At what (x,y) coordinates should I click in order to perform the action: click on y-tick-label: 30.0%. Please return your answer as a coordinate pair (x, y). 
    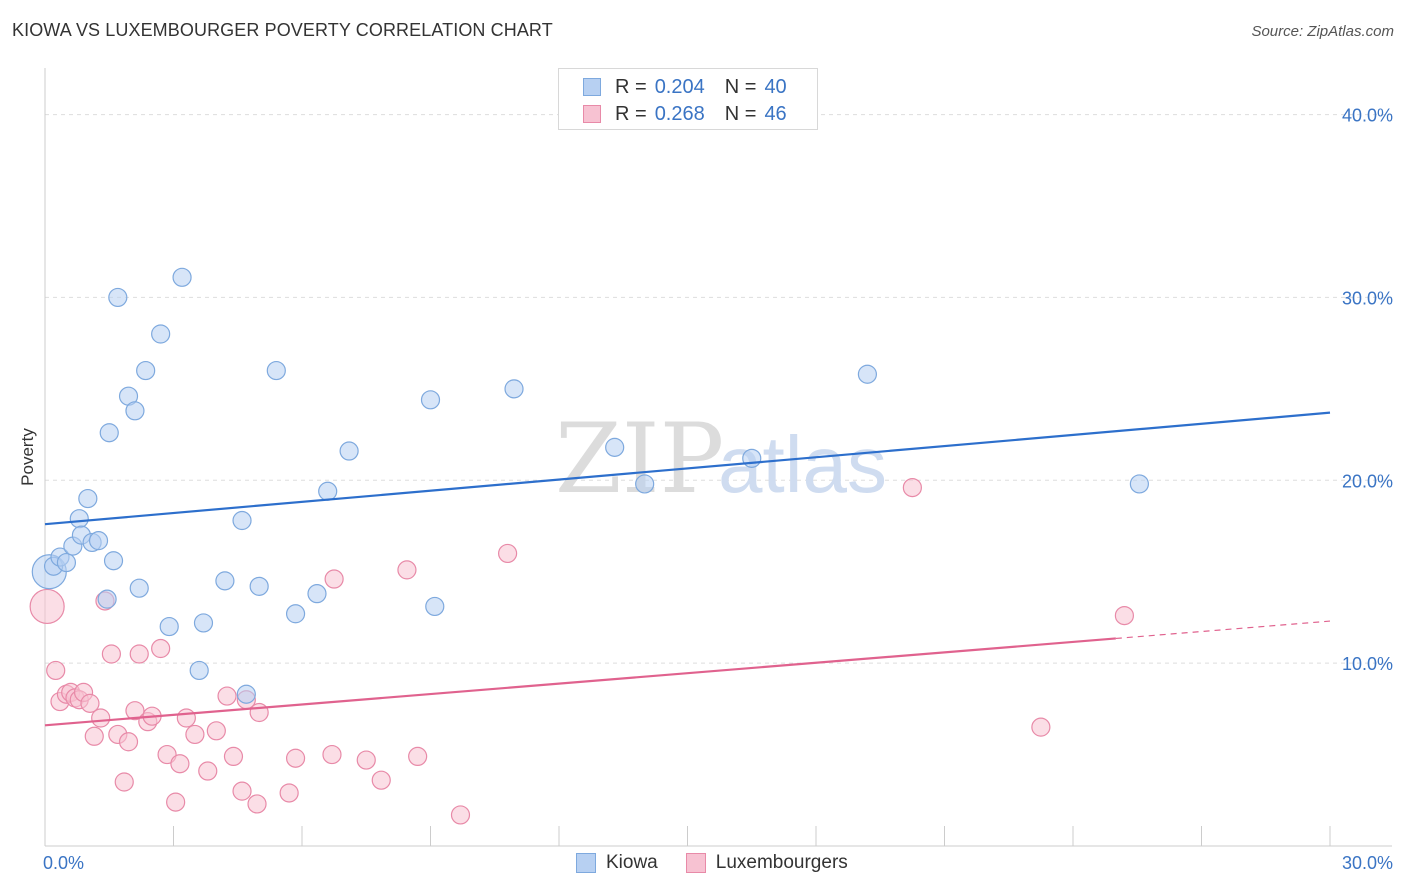
    Looking at the image, I should click on (1367, 298).